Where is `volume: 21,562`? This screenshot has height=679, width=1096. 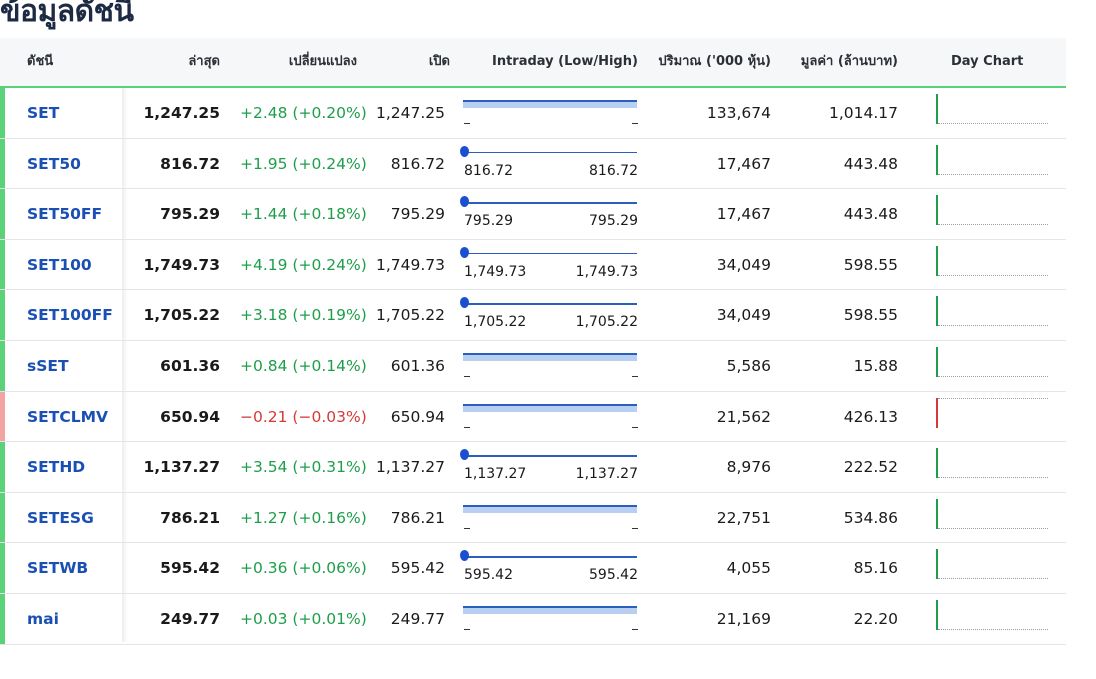
volume: 21,562 is located at coordinates (743, 416).